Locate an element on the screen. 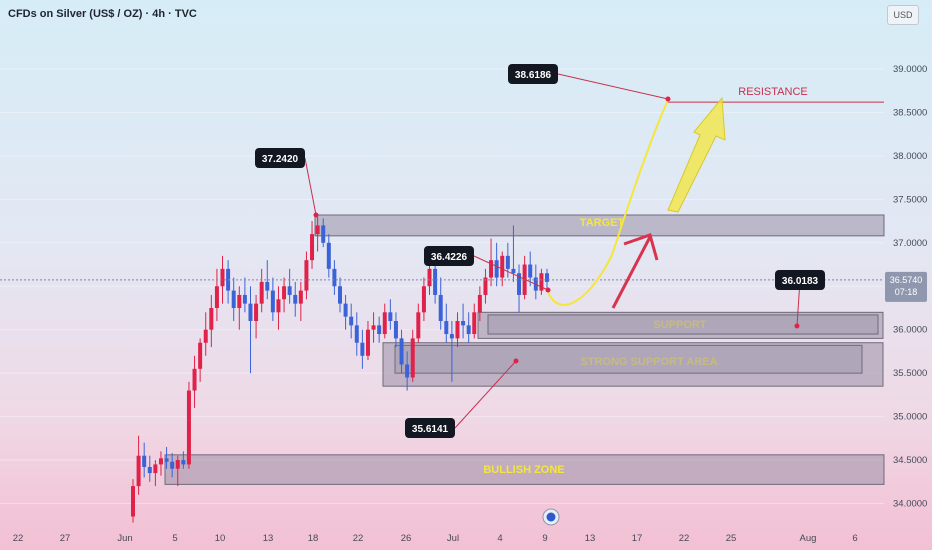 This screenshot has height=550, width=932. y-tick-label: 39.0000 is located at coordinates (910, 69).